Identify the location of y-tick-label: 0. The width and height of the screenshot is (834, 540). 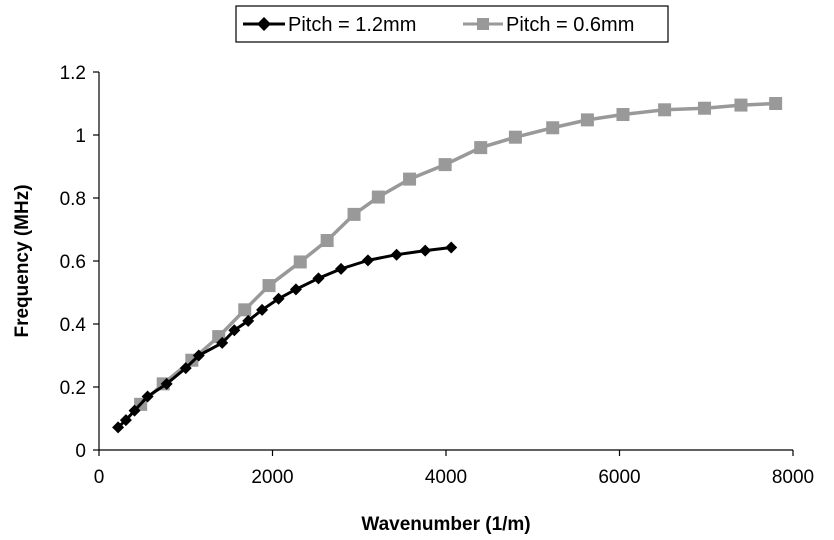
(80, 451).